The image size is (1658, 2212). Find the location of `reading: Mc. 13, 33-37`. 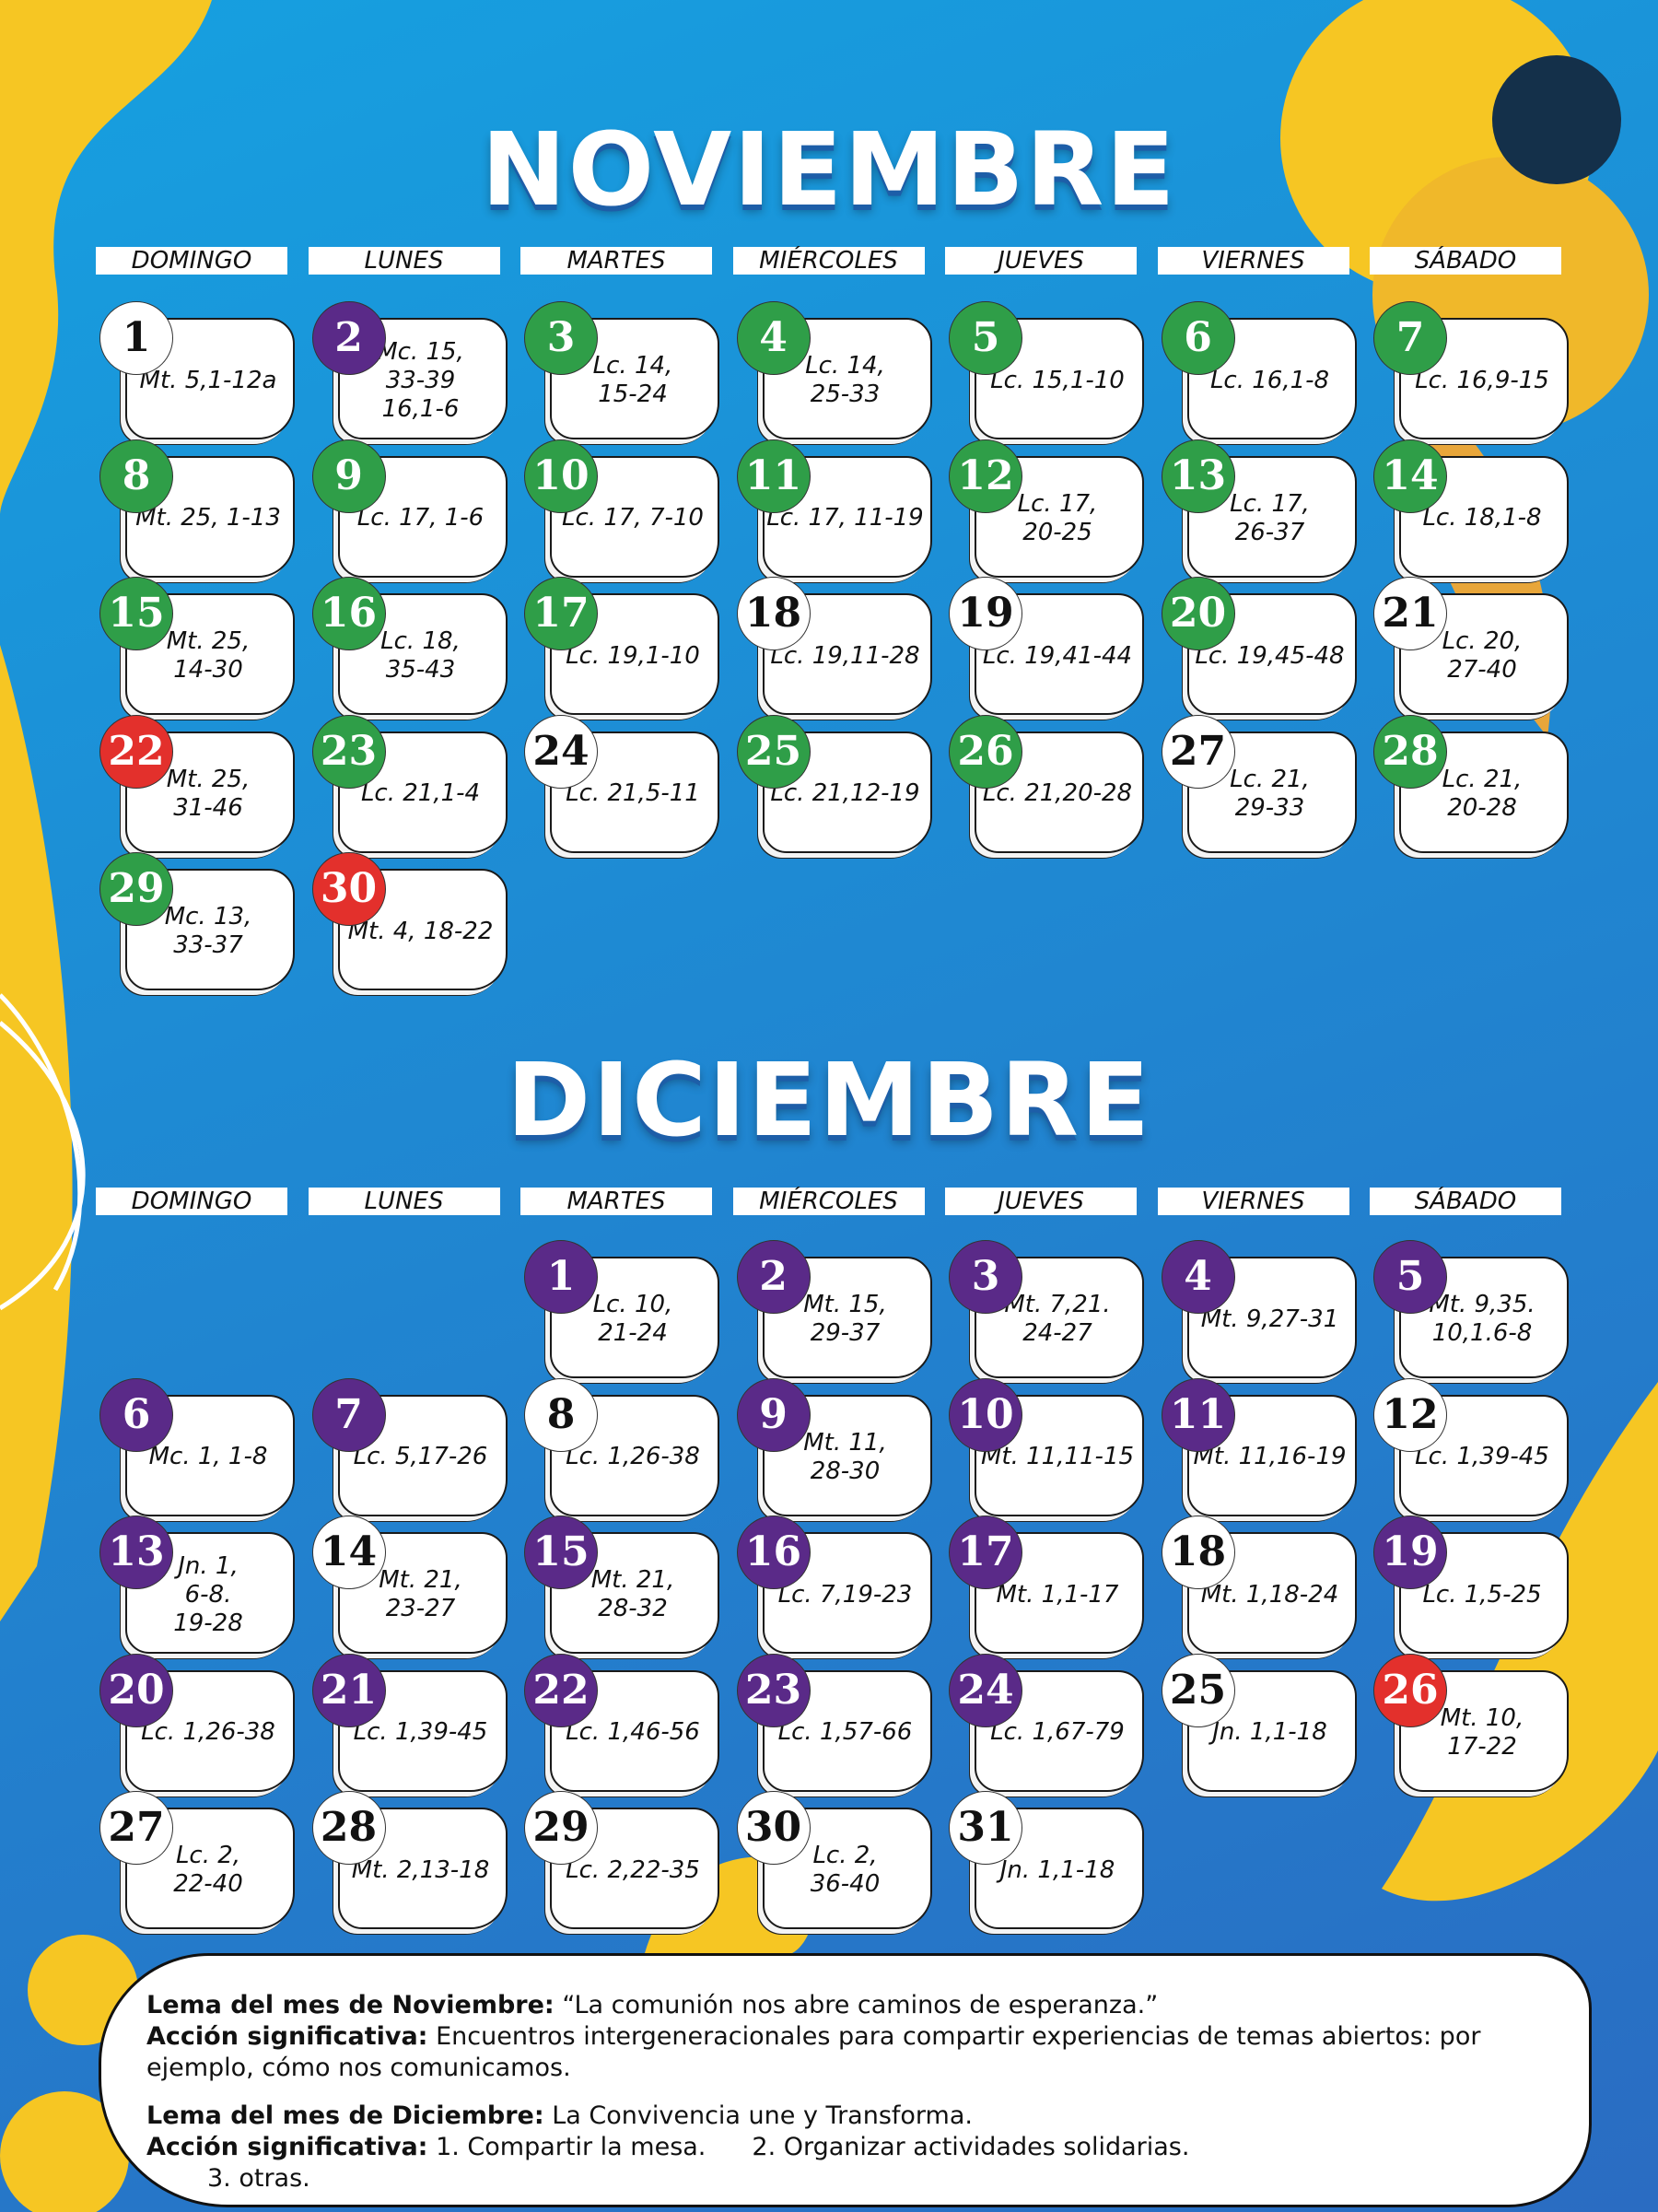

reading: Mc. 13, 33-37 is located at coordinates (208, 932).